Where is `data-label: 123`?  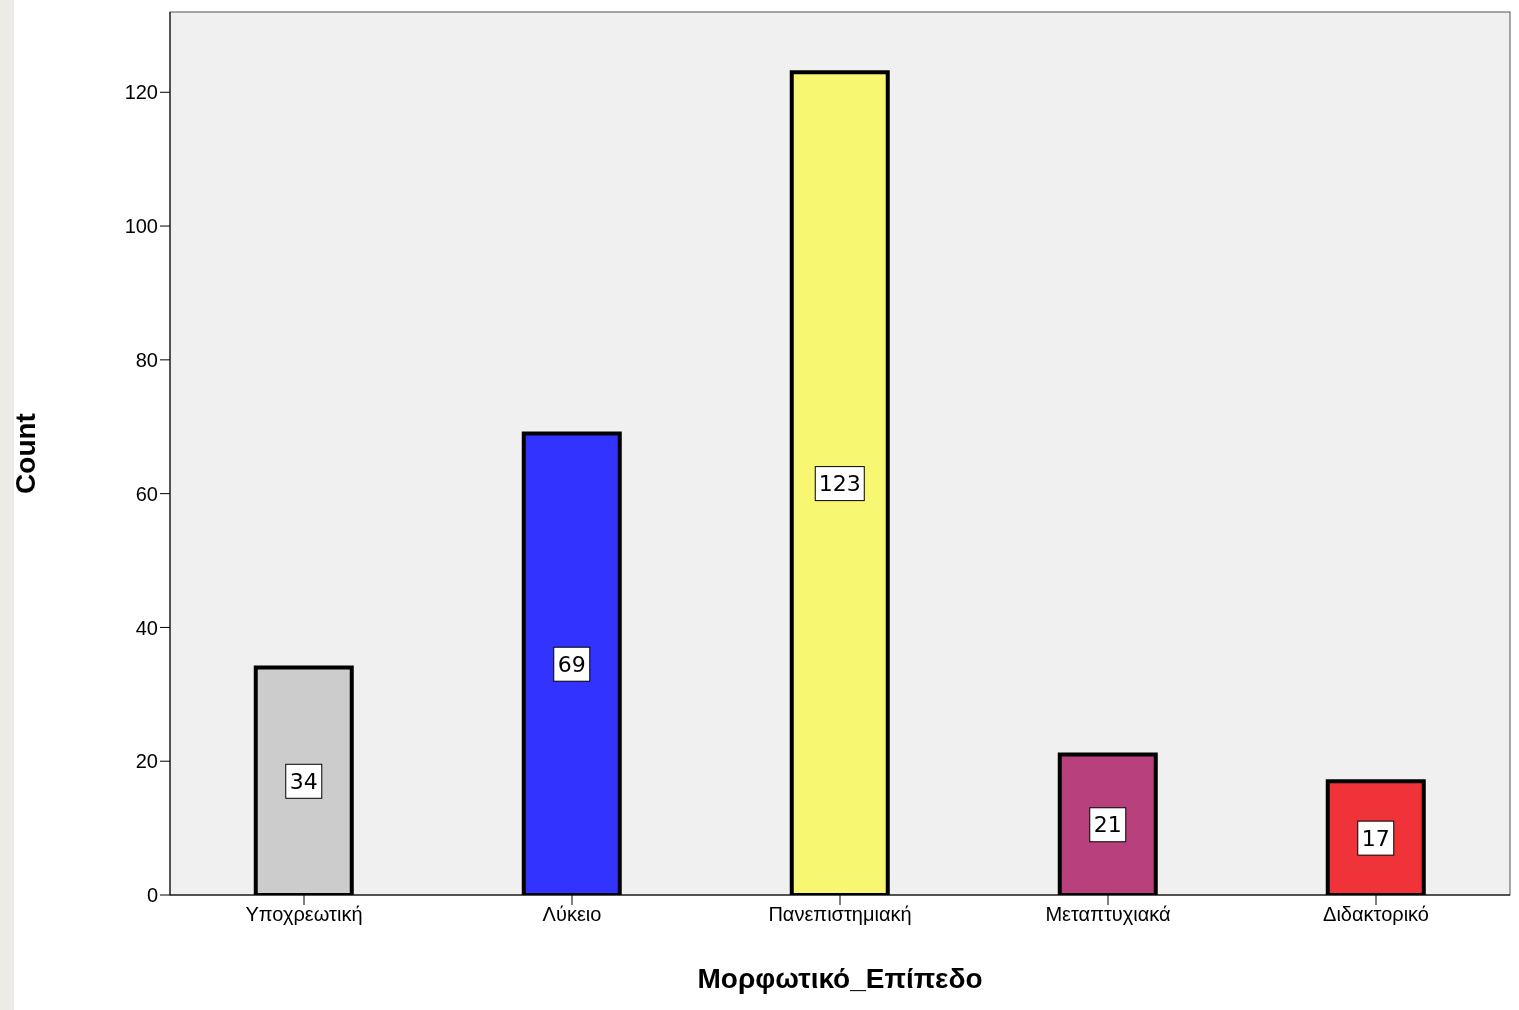 data-label: 123 is located at coordinates (839, 484).